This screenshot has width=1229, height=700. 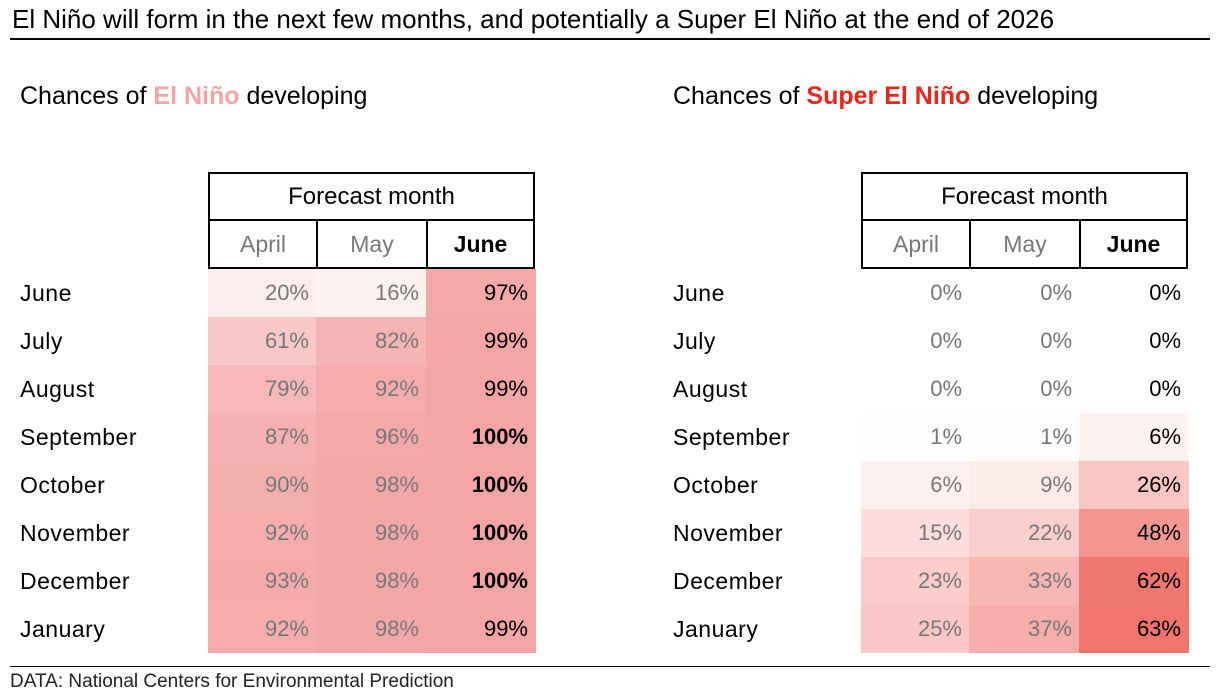 What do you see at coordinates (1024, 485) in the screenshot?
I see `super-cell-october-may: 9%` at bounding box center [1024, 485].